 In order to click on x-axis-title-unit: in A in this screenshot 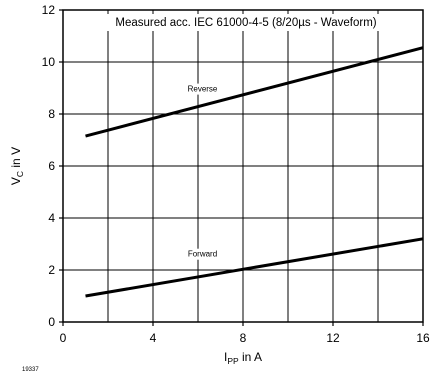, I will do `click(250, 357)`.